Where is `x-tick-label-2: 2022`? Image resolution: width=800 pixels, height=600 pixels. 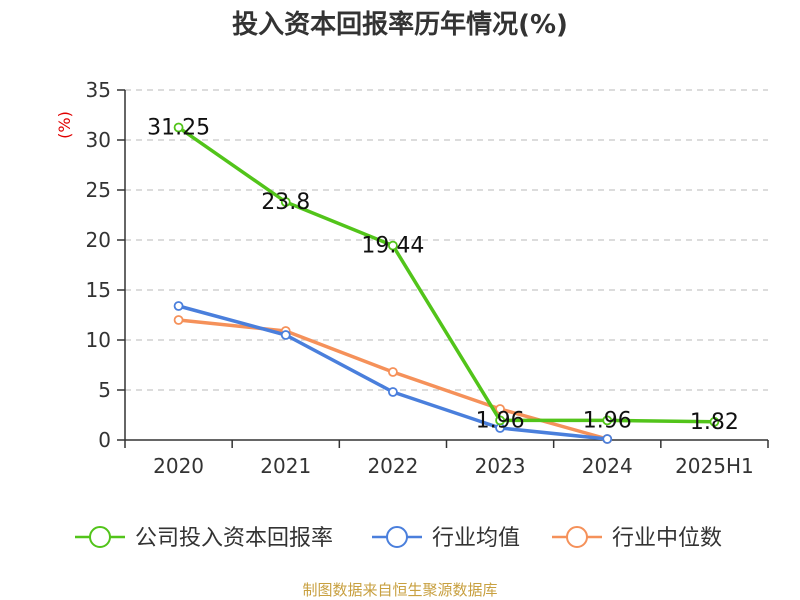
x-tick-label-2: 2022 is located at coordinates (392, 466).